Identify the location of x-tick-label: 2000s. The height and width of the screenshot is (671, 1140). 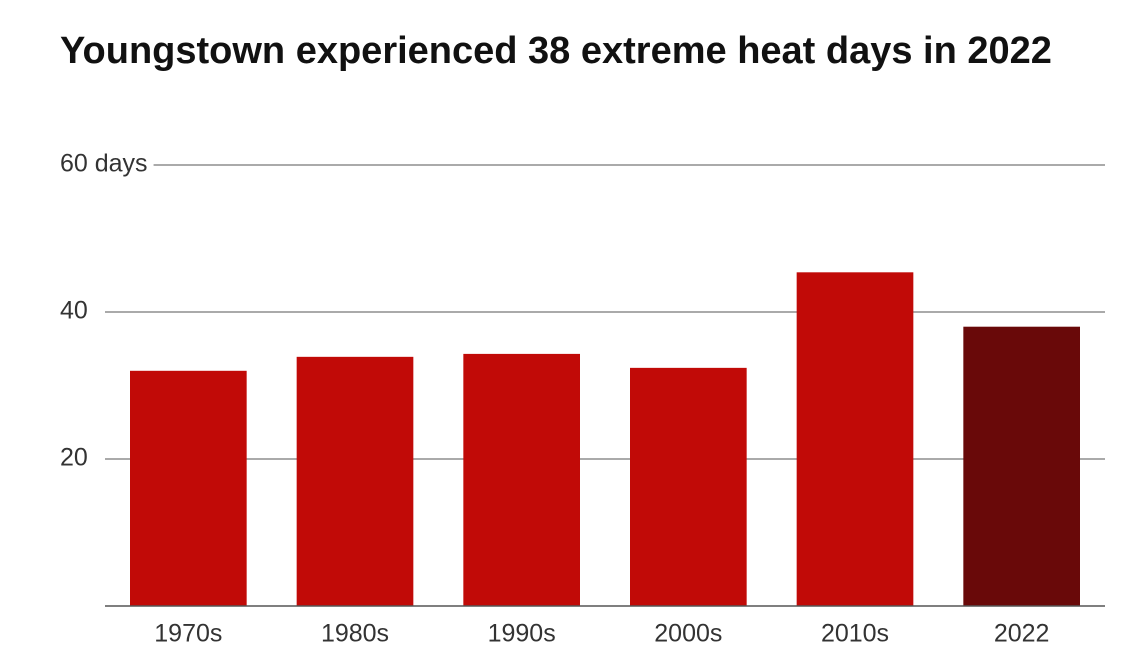
(688, 634).